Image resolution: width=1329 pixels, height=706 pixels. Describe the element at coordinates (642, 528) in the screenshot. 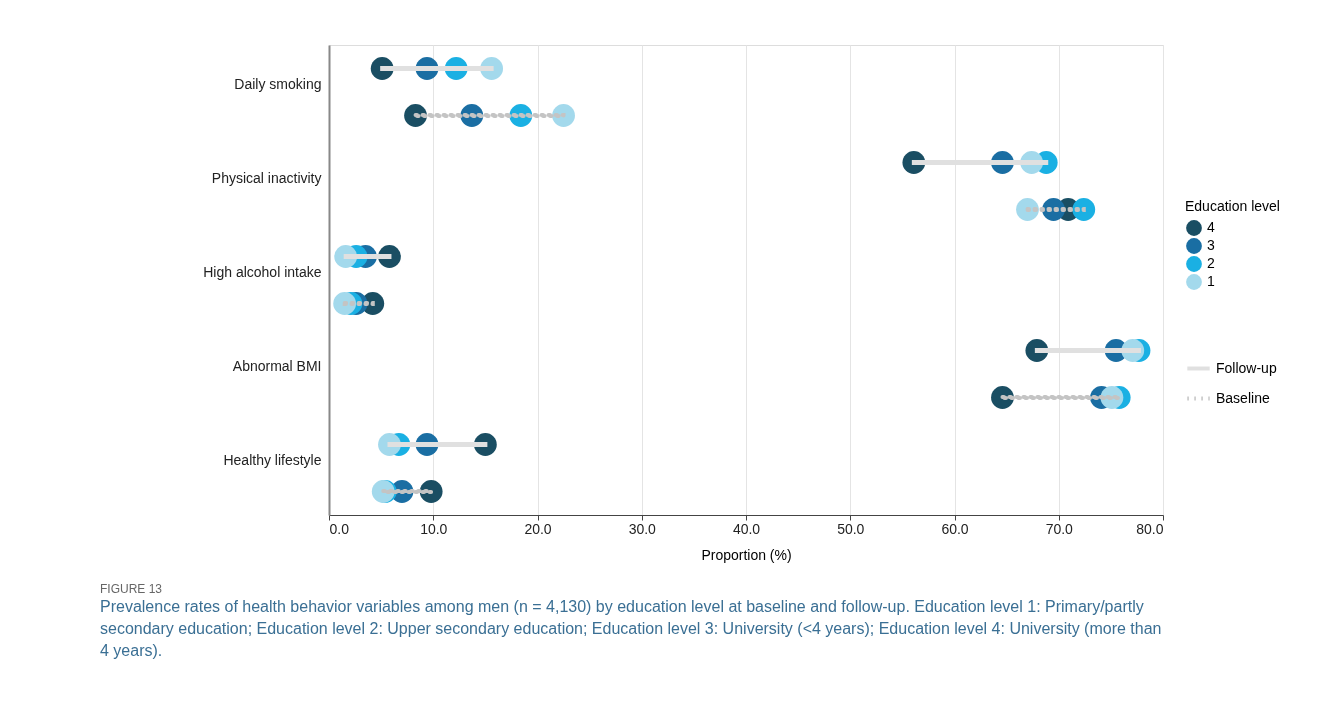

I see `x-tick-label: 30.0` at that location.